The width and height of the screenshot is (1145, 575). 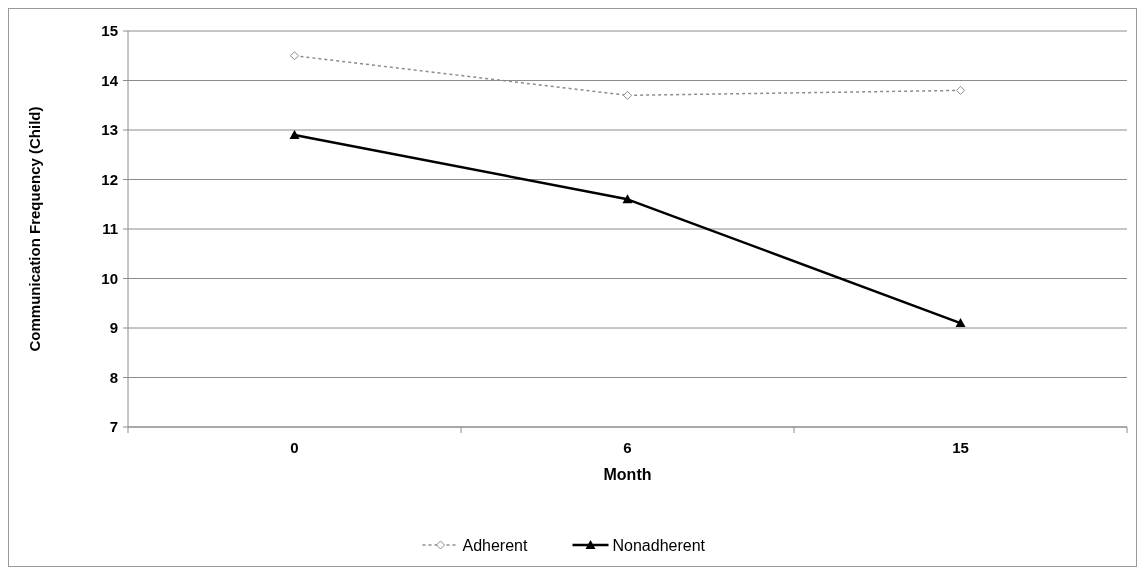 What do you see at coordinates (109, 179) in the screenshot?
I see `y-tick-label: 12` at bounding box center [109, 179].